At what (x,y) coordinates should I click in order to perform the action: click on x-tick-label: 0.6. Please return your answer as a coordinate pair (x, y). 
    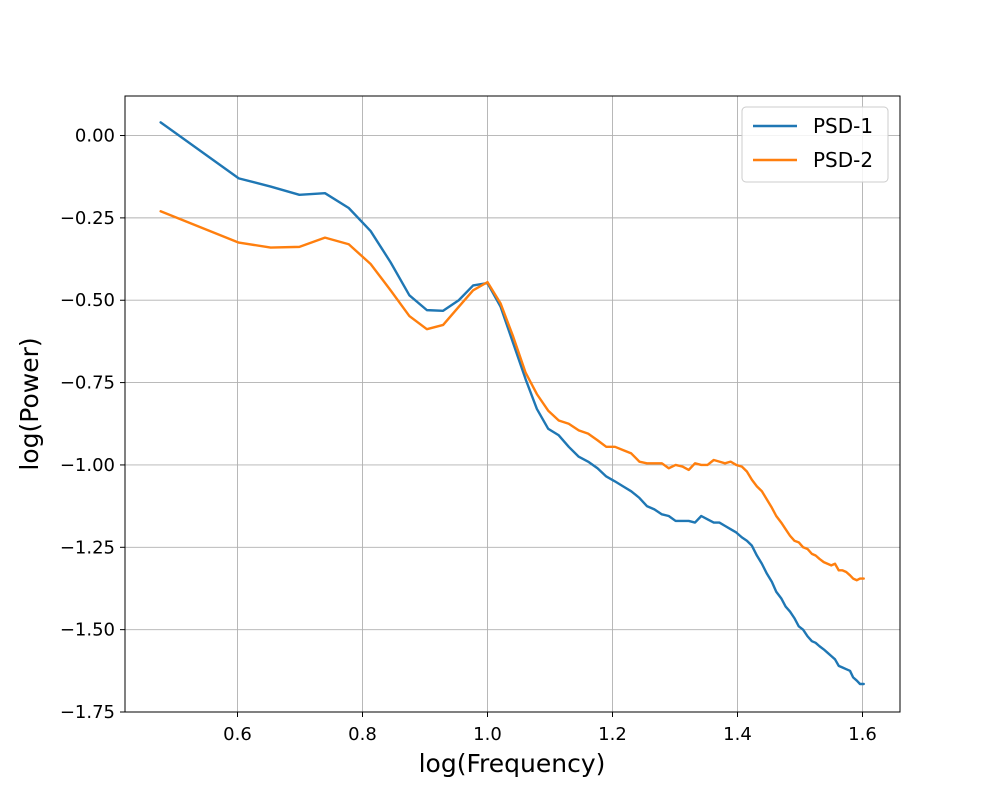
    Looking at the image, I should click on (237, 734).